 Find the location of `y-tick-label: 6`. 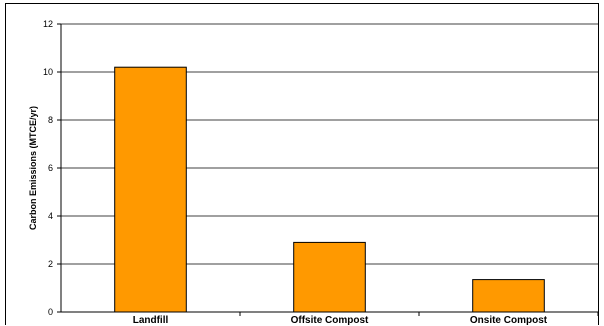

y-tick-label: 6 is located at coordinates (50, 168).